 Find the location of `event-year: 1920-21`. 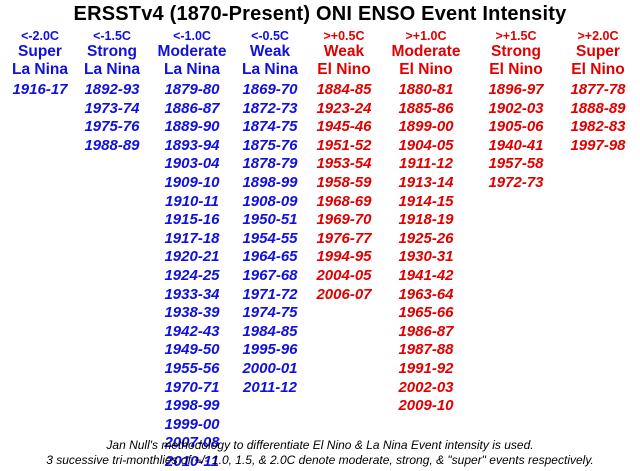

event-year: 1920-21 is located at coordinates (192, 257).